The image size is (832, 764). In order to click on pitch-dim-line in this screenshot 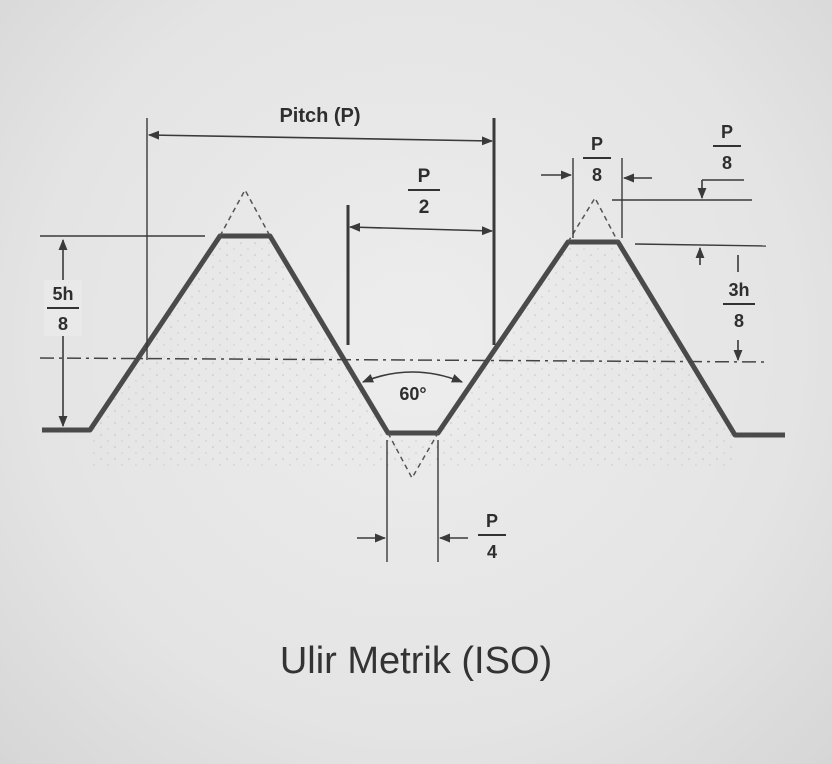, I will do `click(320, 138)`.